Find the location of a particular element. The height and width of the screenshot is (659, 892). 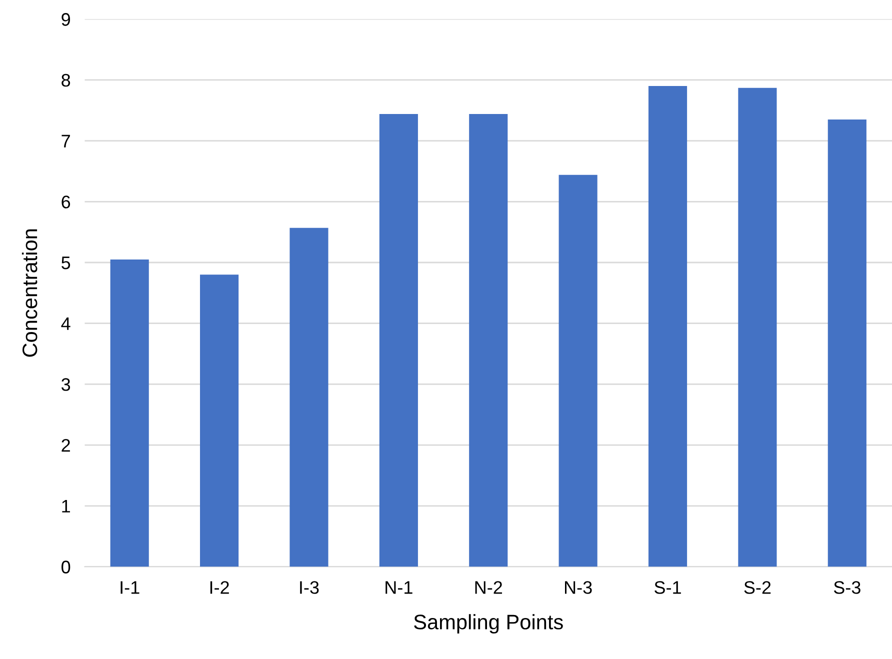

x-tick-label: I-3 is located at coordinates (309, 587).